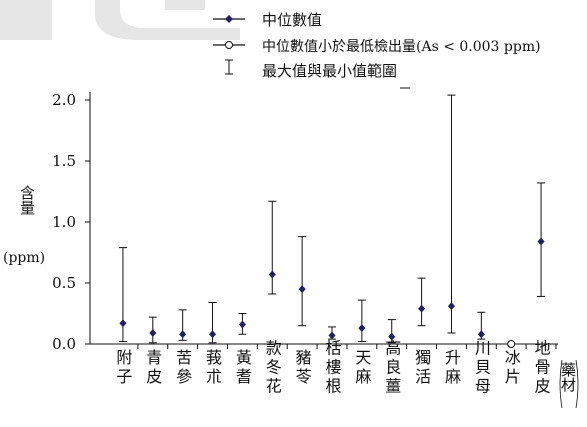  I want to click on x-tick-label: 黃耆, so click(242, 368).